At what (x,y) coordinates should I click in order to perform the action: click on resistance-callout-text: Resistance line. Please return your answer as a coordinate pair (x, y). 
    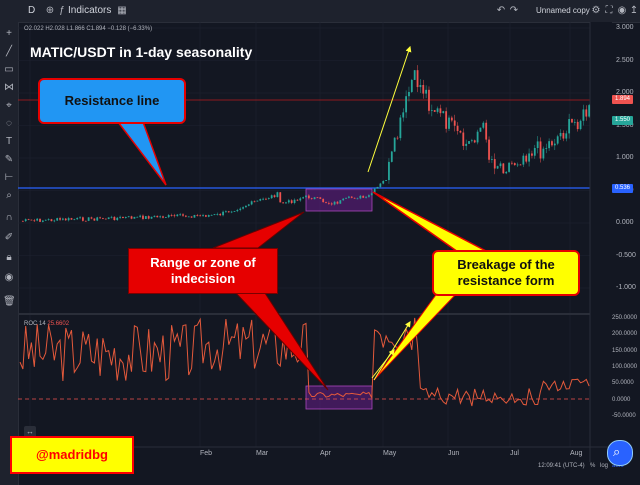
    Looking at the image, I should click on (112, 100).